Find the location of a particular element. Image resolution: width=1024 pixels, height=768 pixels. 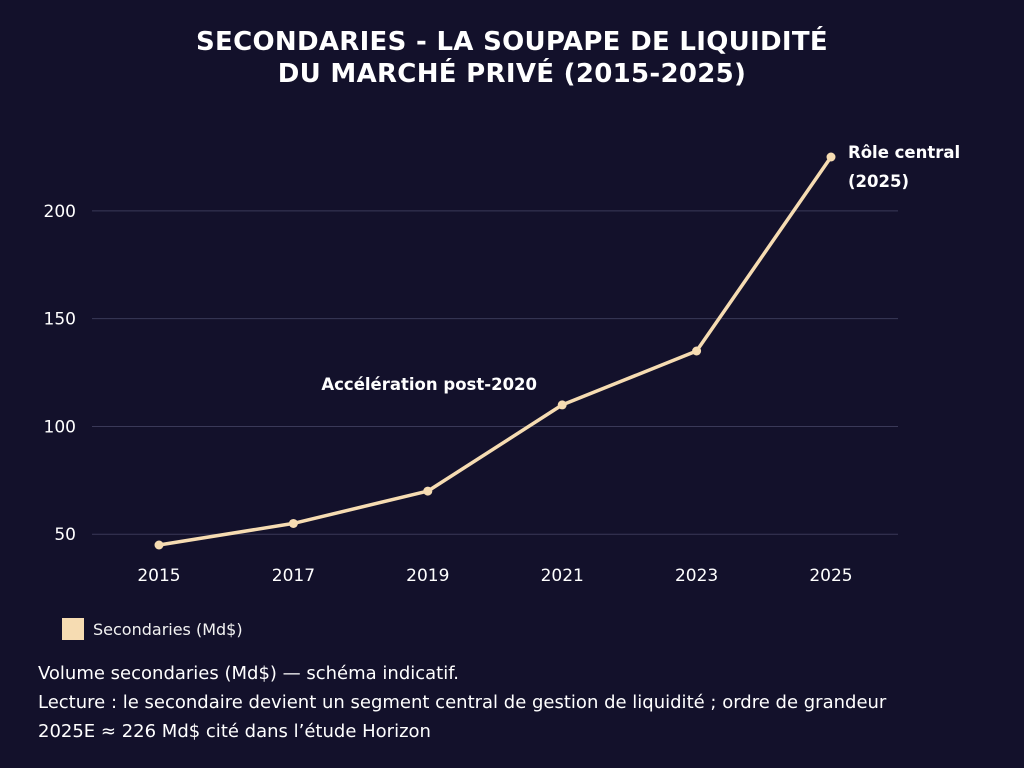

data-point-2025 is located at coordinates (831, 157).